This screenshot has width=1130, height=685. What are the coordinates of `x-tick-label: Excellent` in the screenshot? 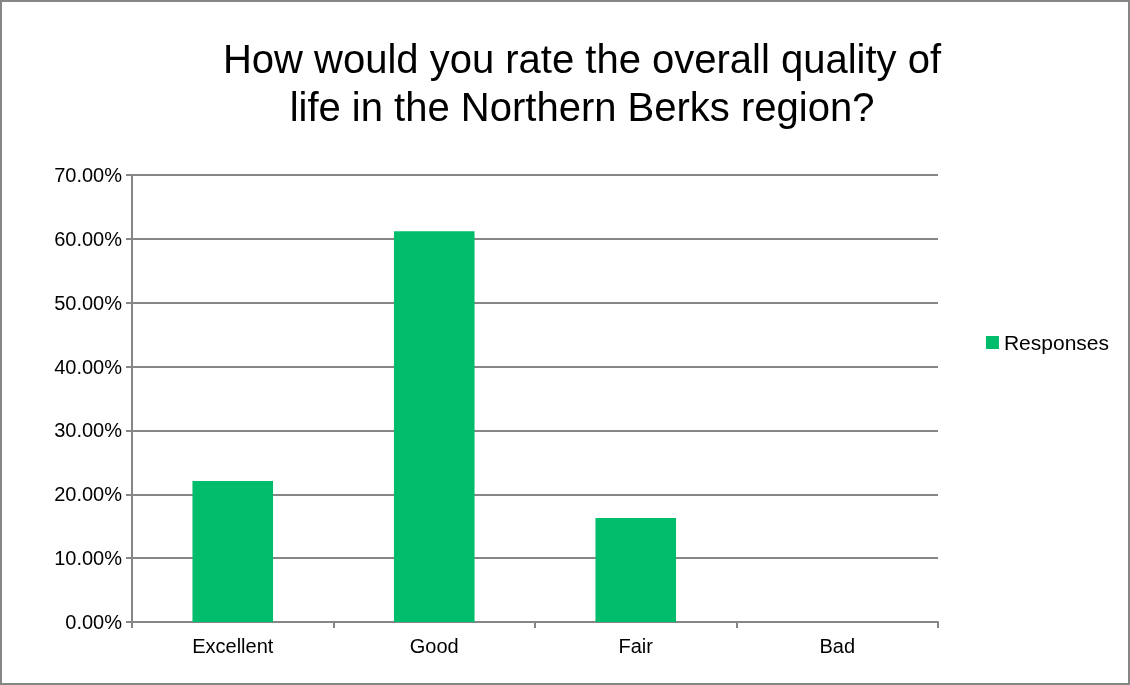 It's located at (233, 646).